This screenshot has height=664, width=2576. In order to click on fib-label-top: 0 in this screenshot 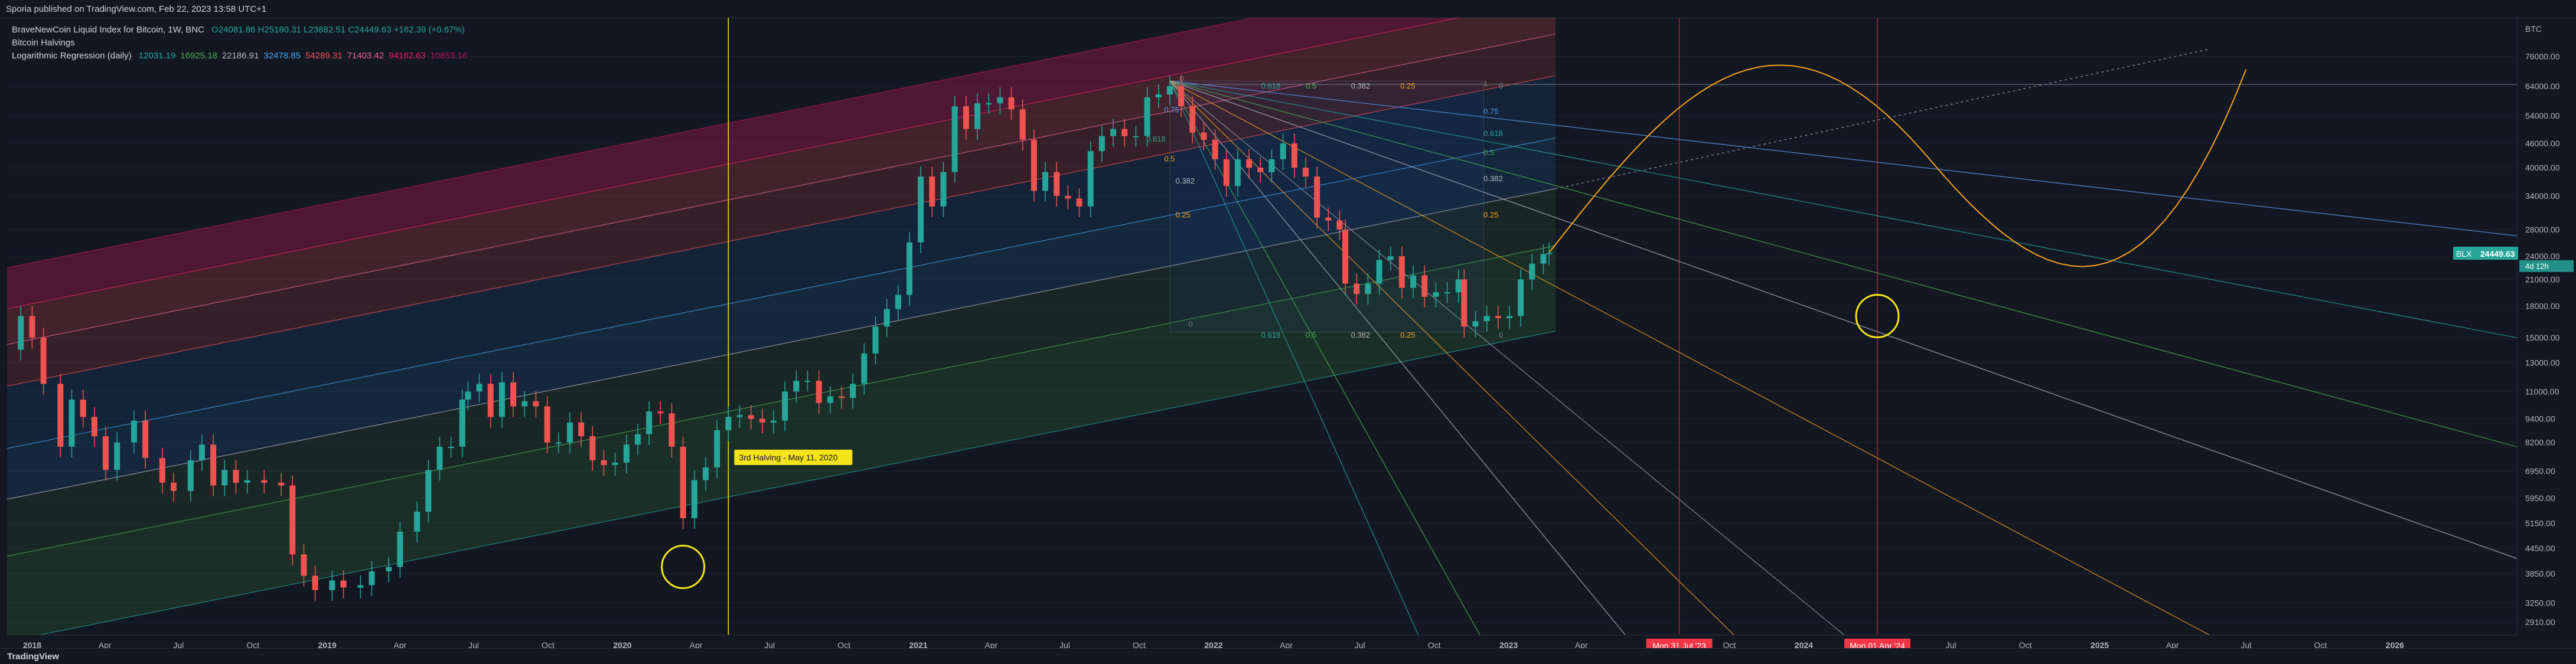, I will do `click(1501, 85)`.